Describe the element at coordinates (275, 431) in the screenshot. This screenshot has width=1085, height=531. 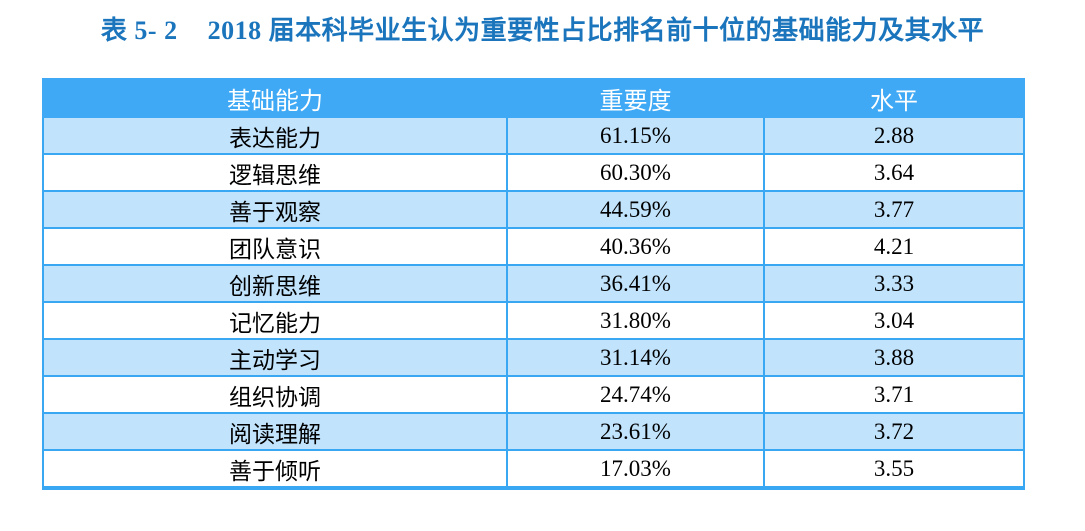
I see `cell-ability: 阅读理解` at that location.